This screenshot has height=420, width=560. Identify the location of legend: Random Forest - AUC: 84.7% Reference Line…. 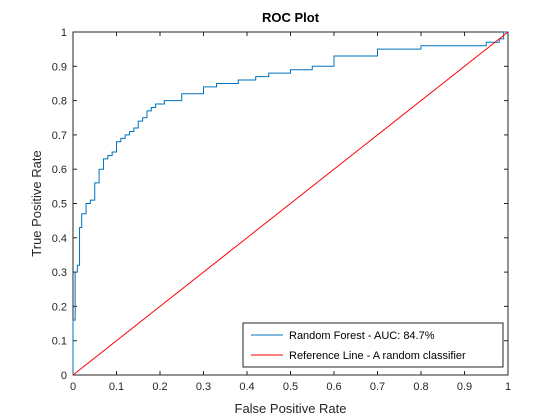
(373, 345).